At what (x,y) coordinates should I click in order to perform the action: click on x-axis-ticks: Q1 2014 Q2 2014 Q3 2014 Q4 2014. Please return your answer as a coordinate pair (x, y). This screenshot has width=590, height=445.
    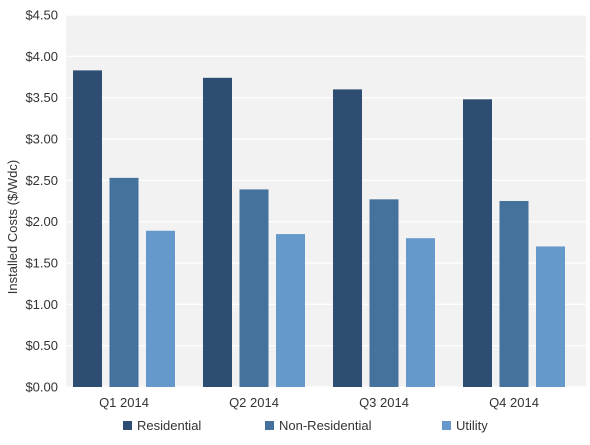
    Looking at the image, I should click on (319, 402).